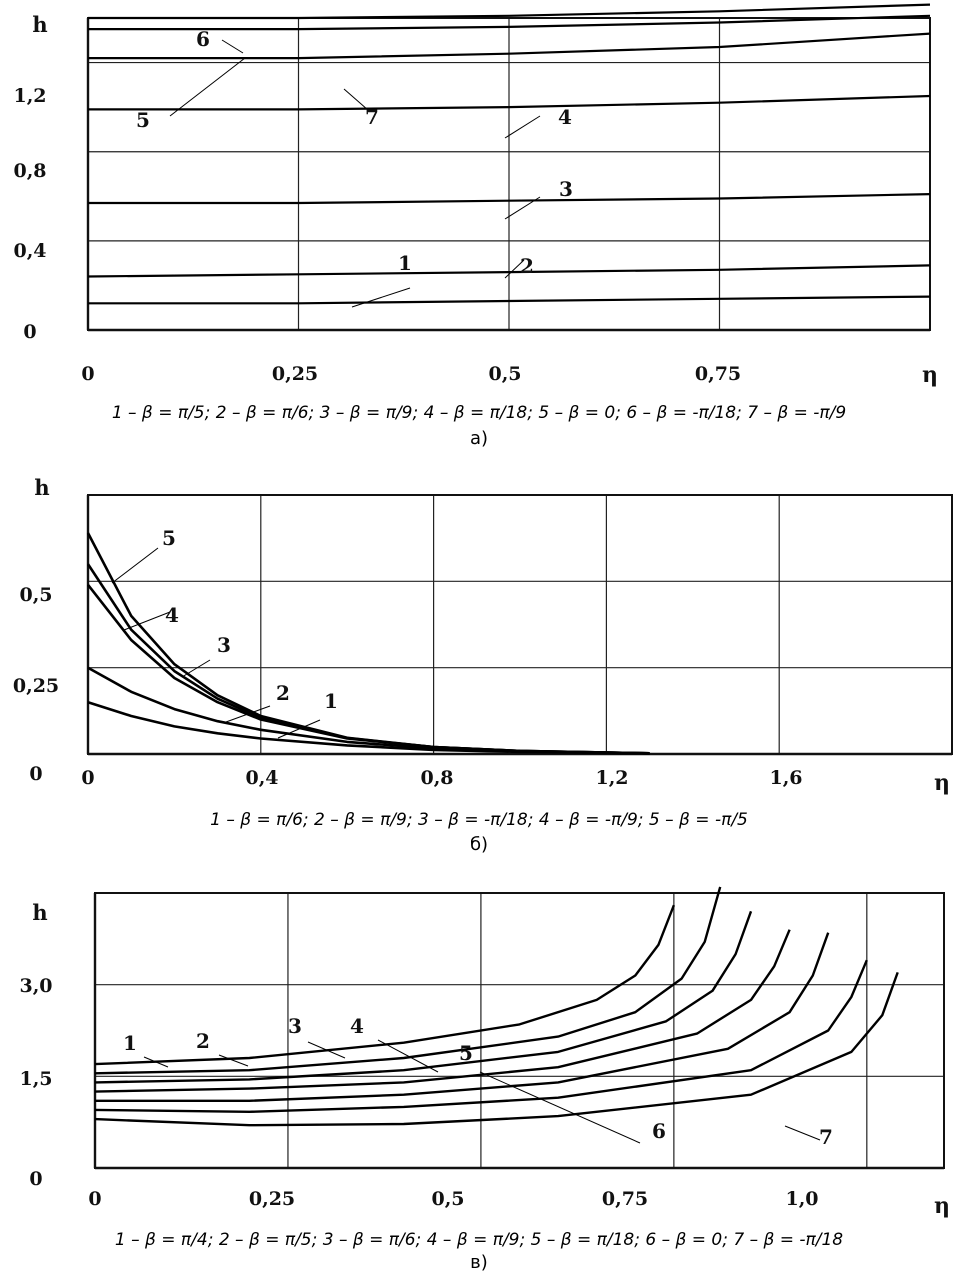 The width and height of the screenshot is (958, 1271). Describe the element at coordinates (611, 778) in the screenshot. I see `x-tick-label: 1,2` at that location.